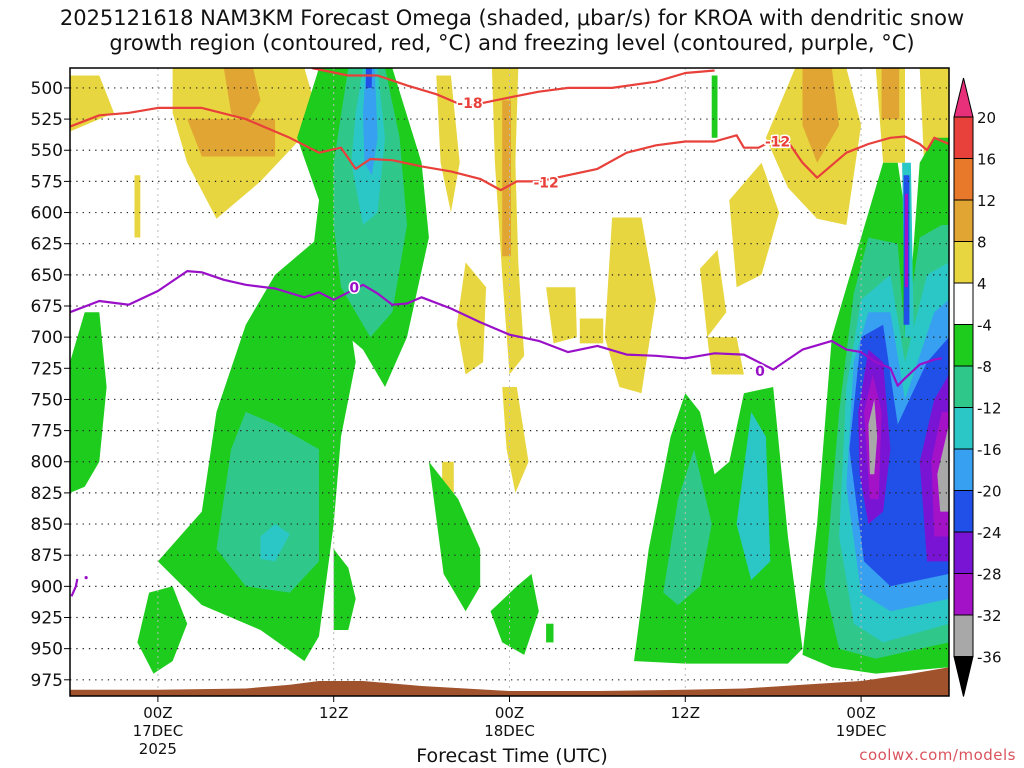 The height and width of the screenshot is (768, 1024). Describe the element at coordinates (963, 676) in the screenshot. I see `colorbar-bin-bottom` at that location.